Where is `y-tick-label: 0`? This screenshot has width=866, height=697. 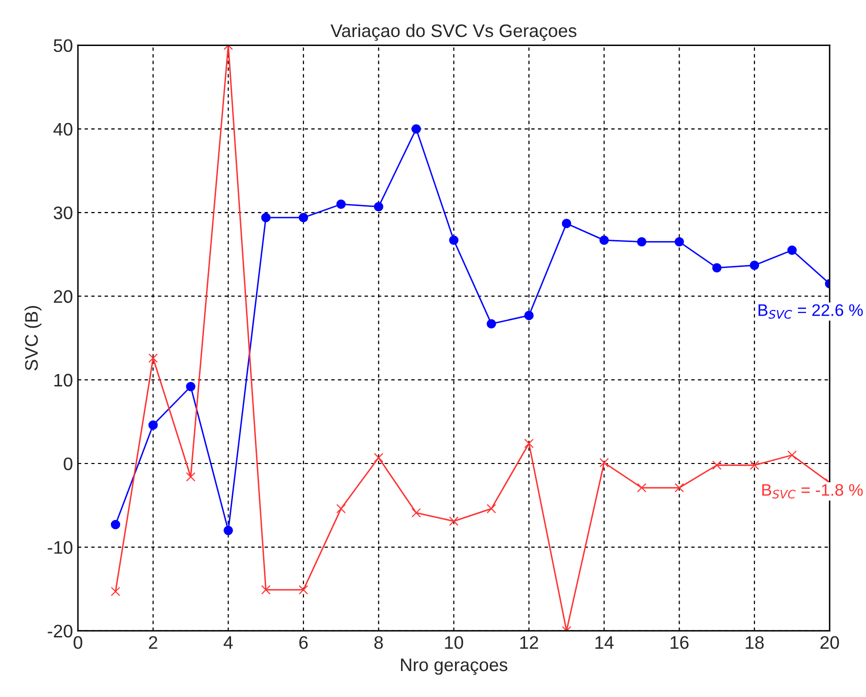 y-tick-label: 0 is located at coordinates (68, 463).